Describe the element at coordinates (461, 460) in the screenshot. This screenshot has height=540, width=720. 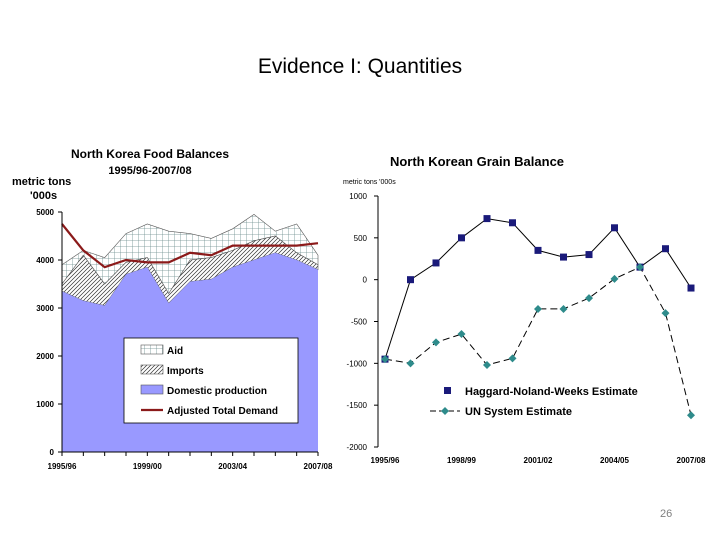
I see `grain-balance-x-tick-label: 1998/99` at that location.